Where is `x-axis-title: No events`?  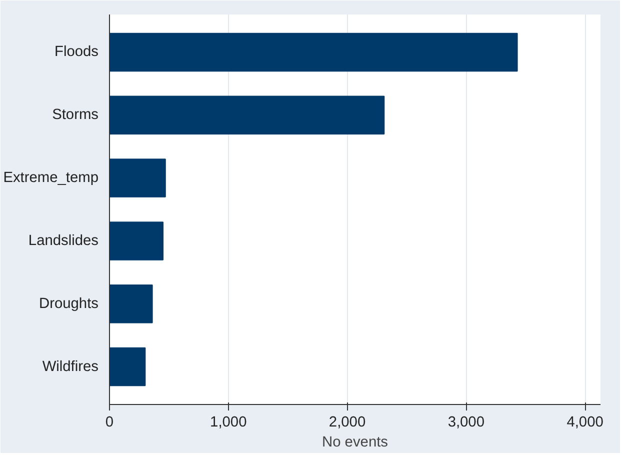
x-axis-title: No events is located at coordinates (355, 442).